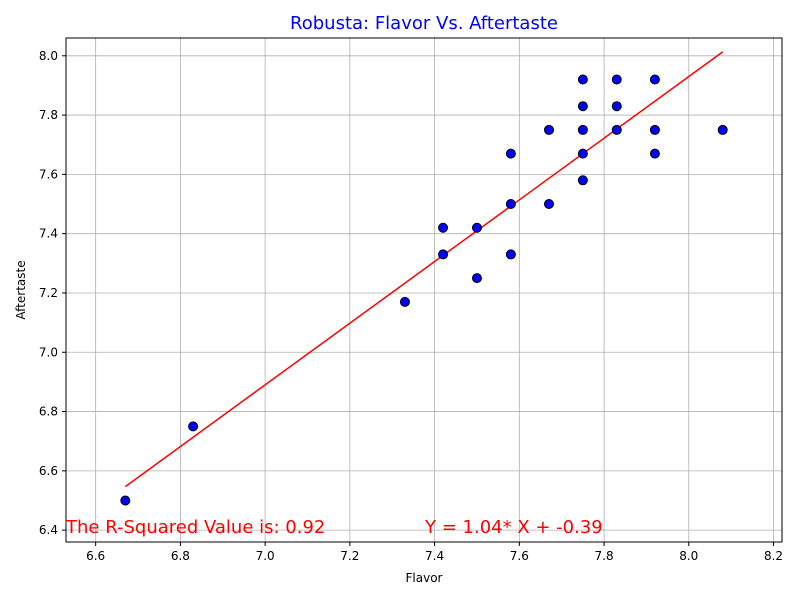 Image resolution: width=800 pixels, height=600 pixels. What do you see at coordinates (48, 56) in the screenshot?
I see `y-tick-label: 8.0` at bounding box center [48, 56].